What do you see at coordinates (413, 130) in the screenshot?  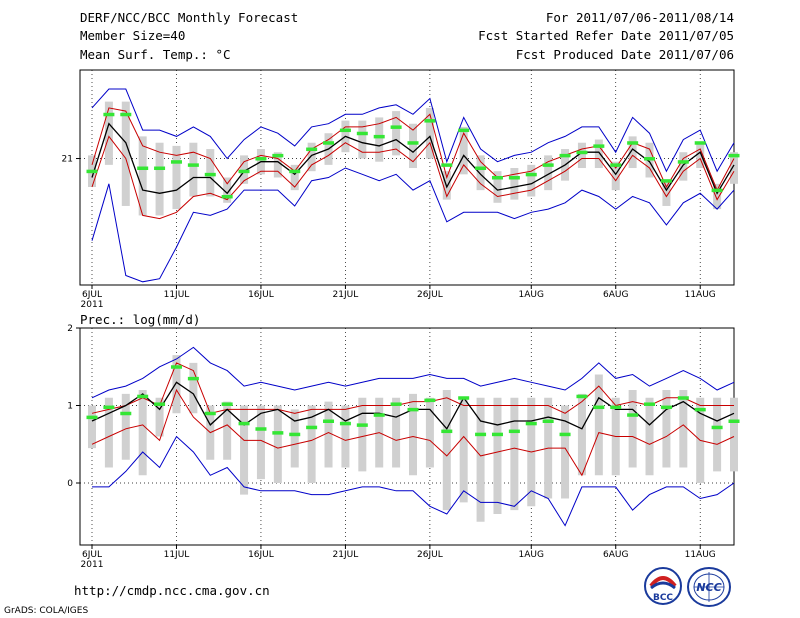 I see `ensemble-max-line` at bounding box center [413, 130].